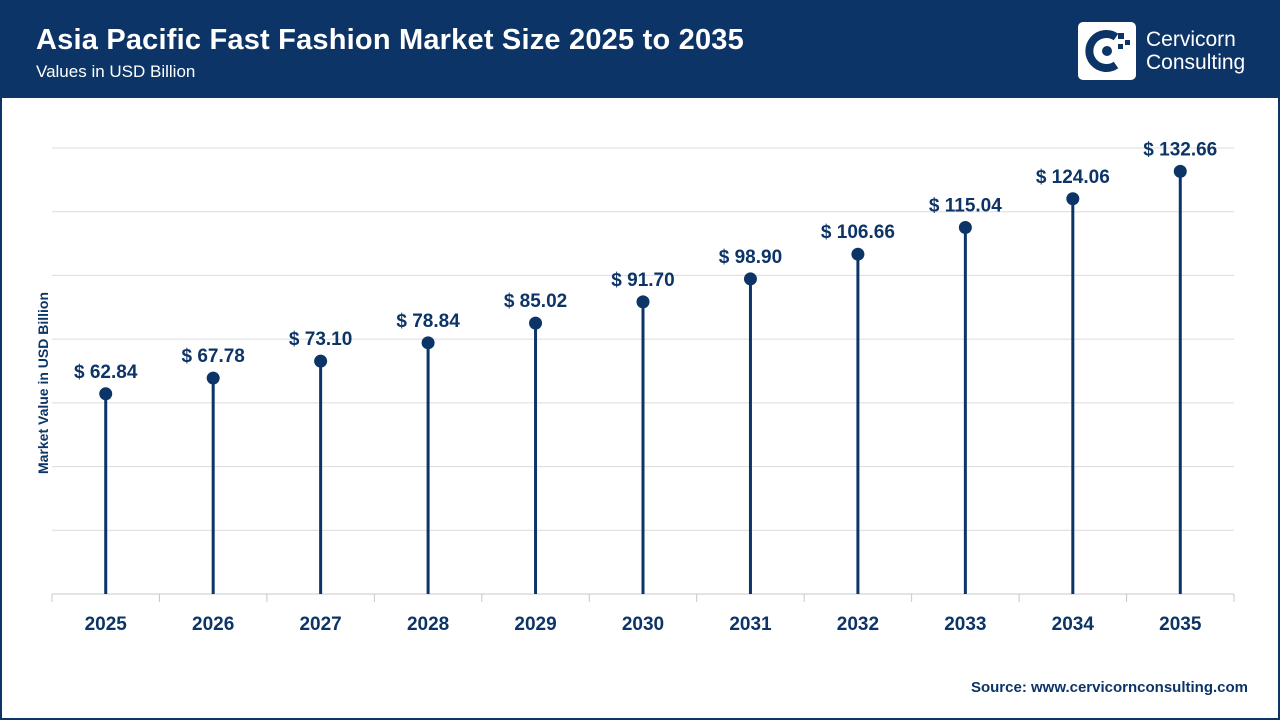 The height and width of the screenshot is (720, 1280). What do you see at coordinates (1191, 39) in the screenshot?
I see `brand-name-line1: Cervicorn` at bounding box center [1191, 39].